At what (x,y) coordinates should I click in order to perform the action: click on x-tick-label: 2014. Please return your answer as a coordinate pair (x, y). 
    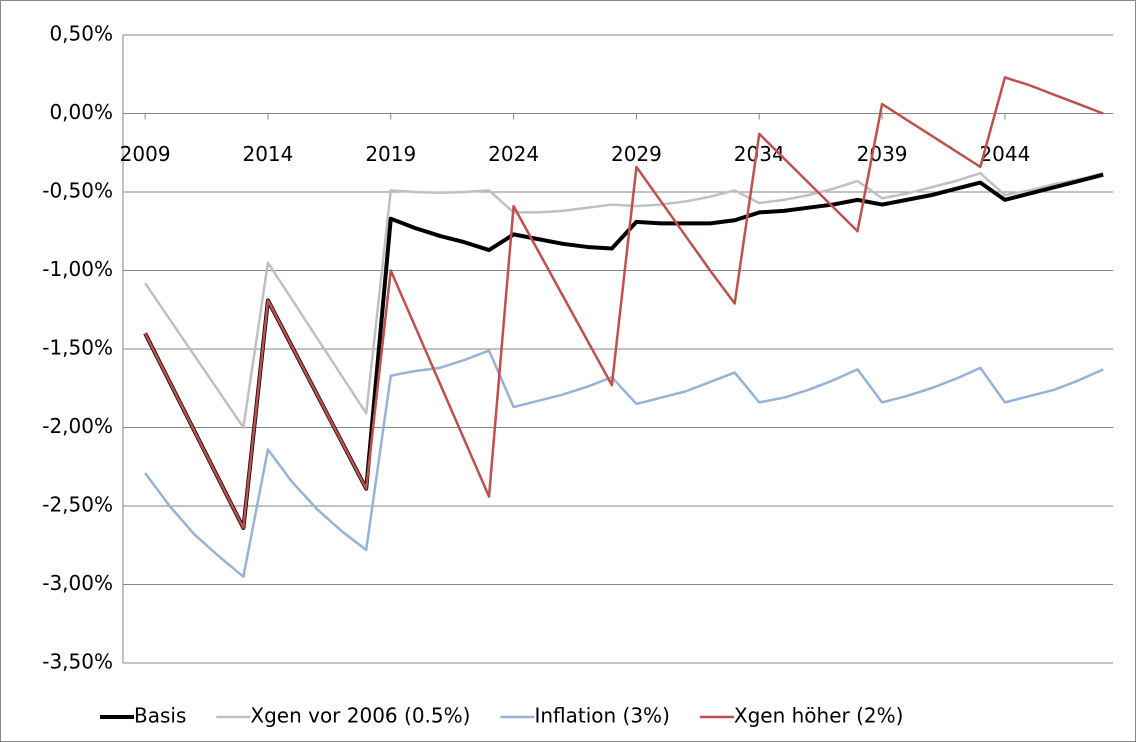
    Looking at the image, I should click on (267, 154).